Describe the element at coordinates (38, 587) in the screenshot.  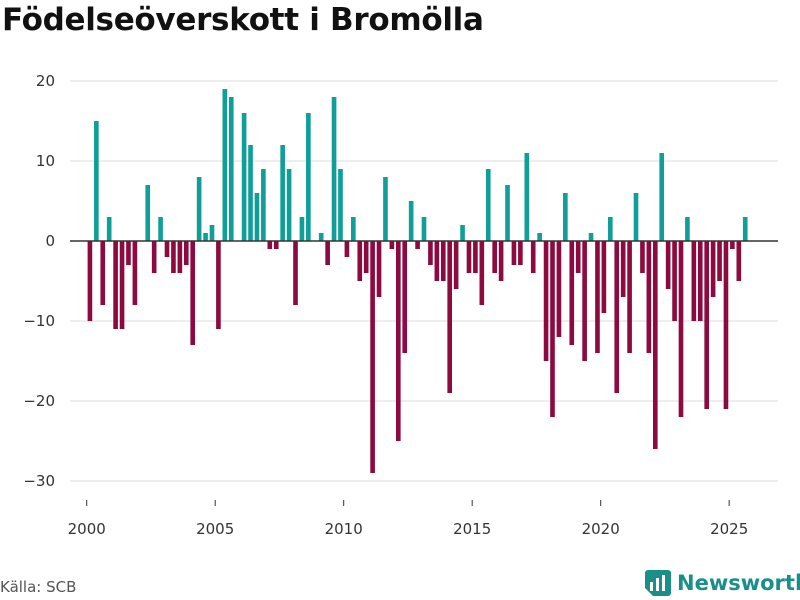
I see `source-label: Källa: SCB` at that location.